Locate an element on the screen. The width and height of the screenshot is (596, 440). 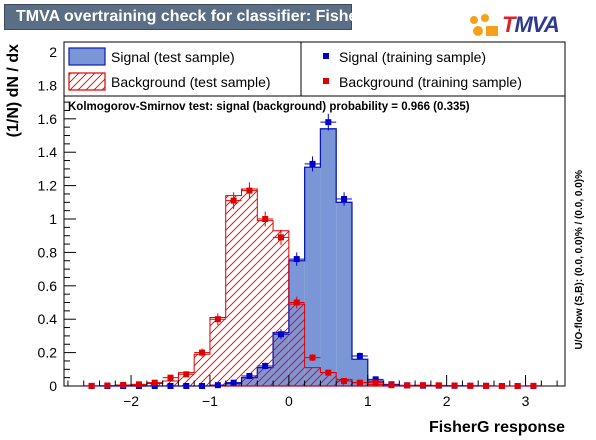
y-tick-label: 0.4 is located at coordinates (48, 319).